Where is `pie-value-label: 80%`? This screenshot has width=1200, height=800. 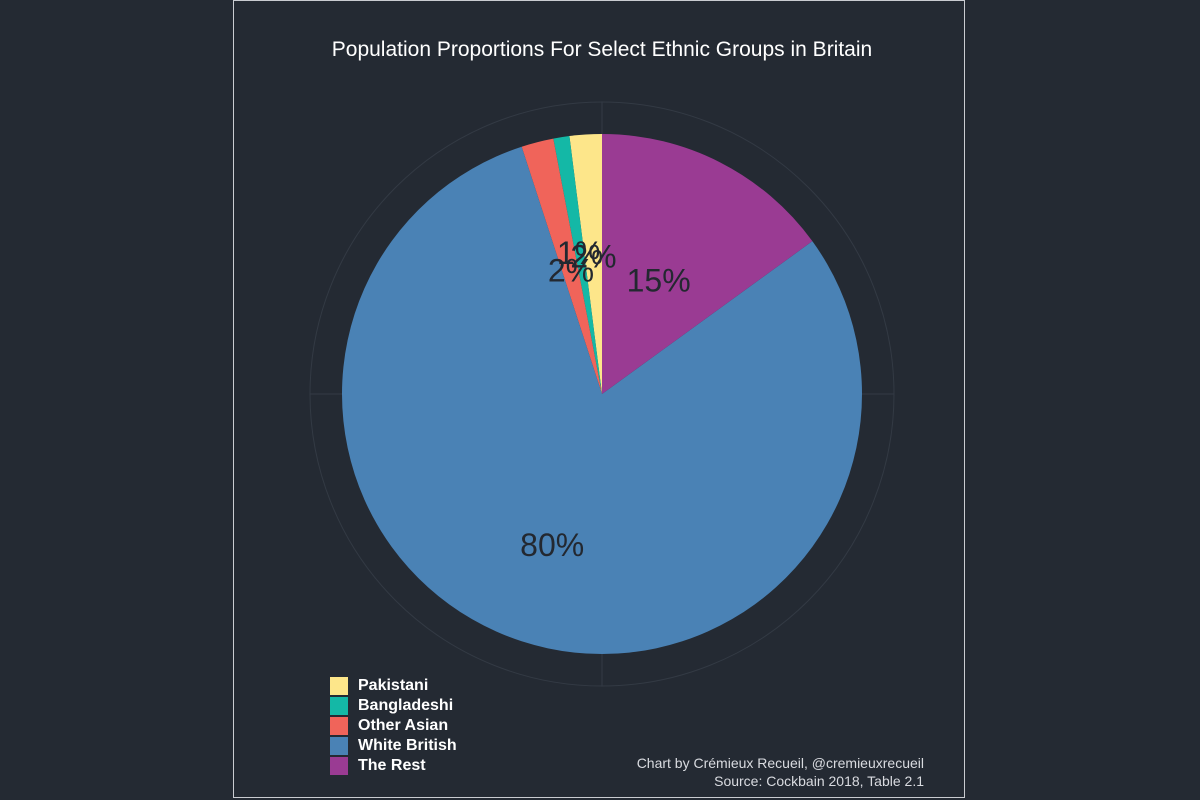 pie-value-label: 80% is located at coordinates (552, 545).